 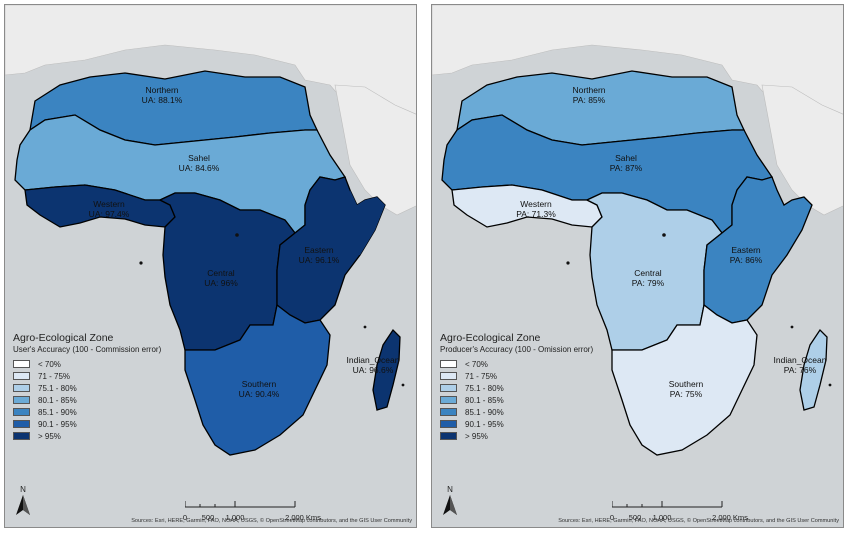 I want to click on label-northern: Northern PA: 85%, so click(x=589, y=95).